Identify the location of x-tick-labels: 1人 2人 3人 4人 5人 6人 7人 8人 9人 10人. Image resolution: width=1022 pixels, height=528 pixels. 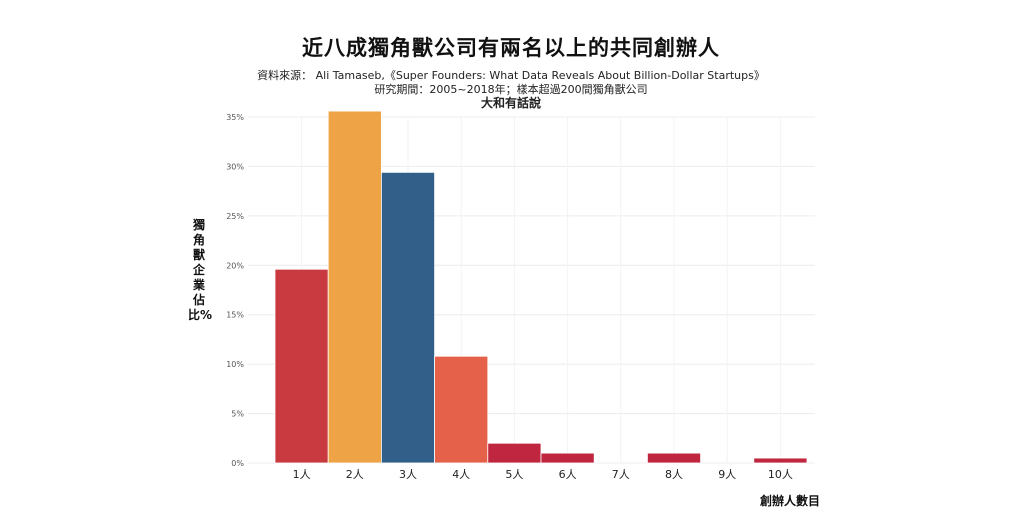
(543, 474).